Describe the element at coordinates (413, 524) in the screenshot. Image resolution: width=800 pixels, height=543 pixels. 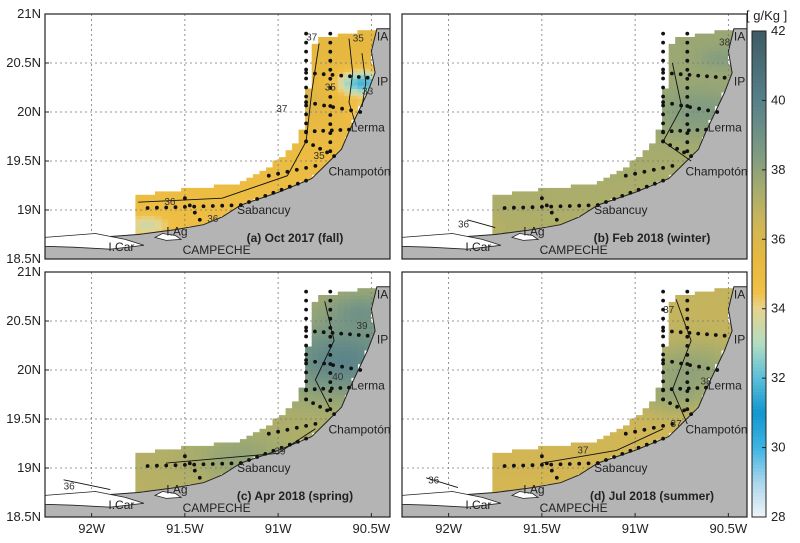
I see `x-axis-ticks: 92W 91.5W 91W 90.5W 92W 91.5W 91W 90.5W` at that location.